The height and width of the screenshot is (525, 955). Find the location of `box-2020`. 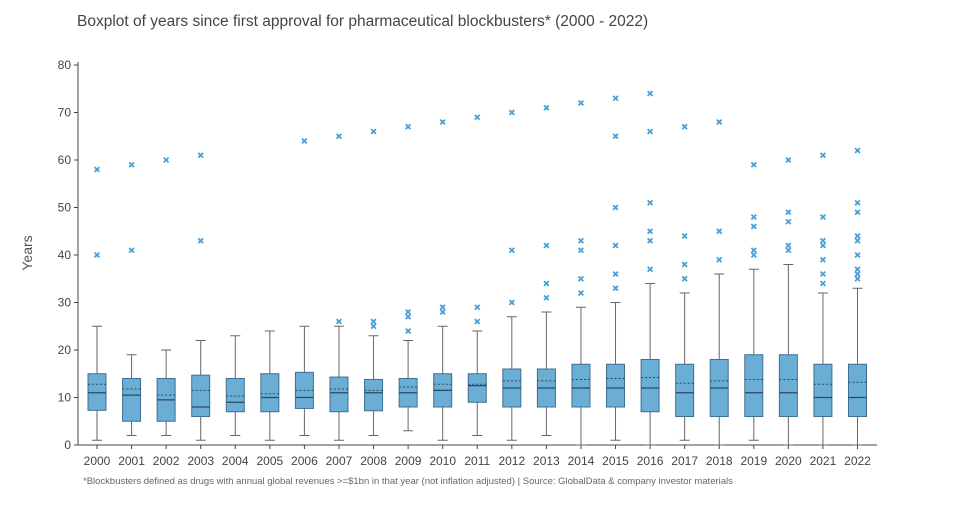

box-2020 is located at coordinates (788, 301).